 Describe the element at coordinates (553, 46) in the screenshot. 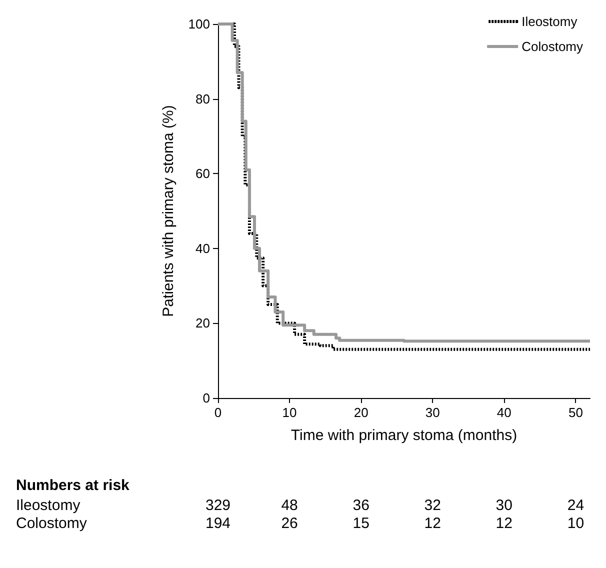

I see `legend-label: Colostomy` at that location.